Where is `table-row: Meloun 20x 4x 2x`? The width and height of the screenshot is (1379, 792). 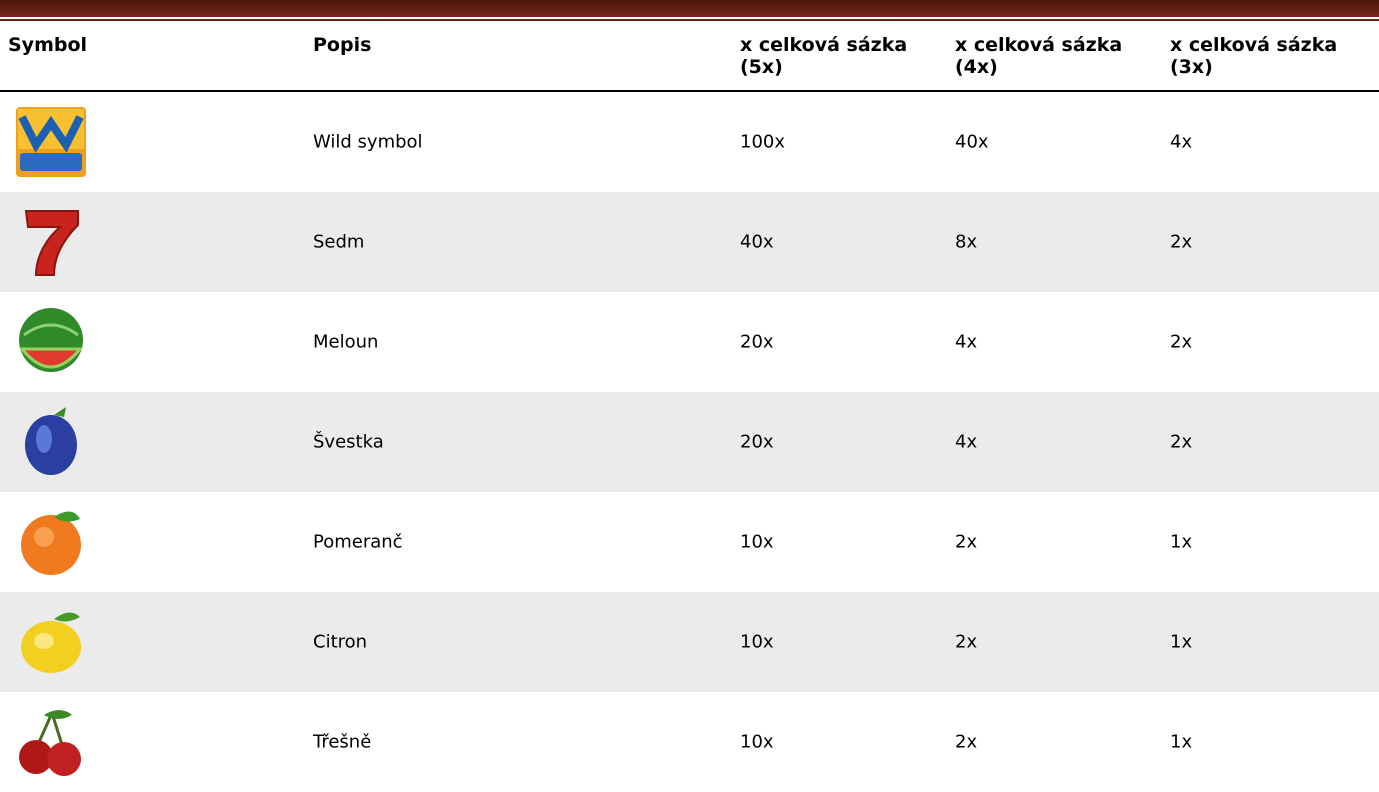
table-row: Meloun 20x 4x 2x is located at coordinates (689, 342).